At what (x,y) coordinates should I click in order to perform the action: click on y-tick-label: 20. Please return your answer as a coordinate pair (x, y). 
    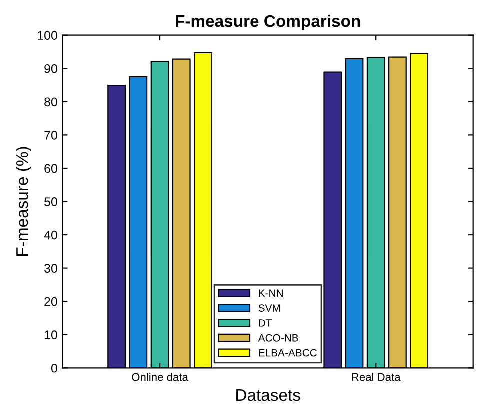
    Looking at the image, I should click on (51, 301).